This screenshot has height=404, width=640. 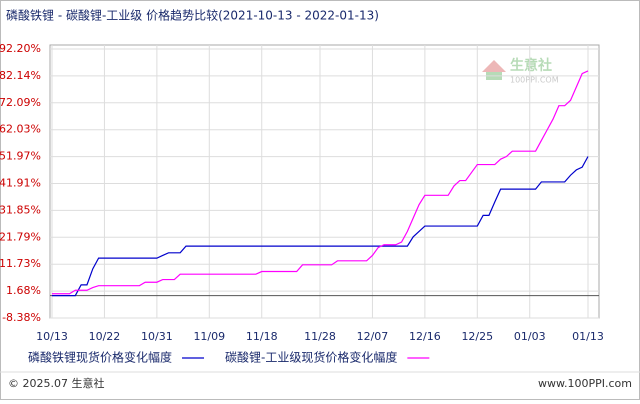 What do you see at coordinates (373, 336) in the screenshot?
I see `x-tick-label: 12/07` at bounding box center [373, 336].